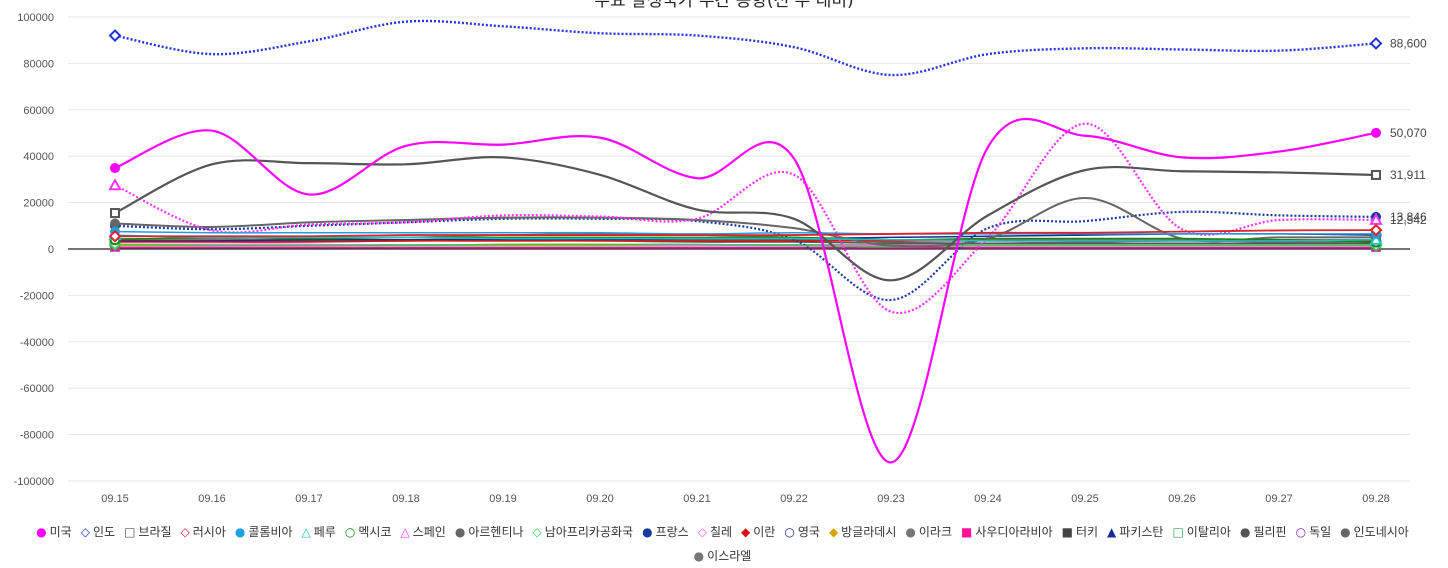  I want to click on x-tick-label: 09.25, so click(1085, 499).